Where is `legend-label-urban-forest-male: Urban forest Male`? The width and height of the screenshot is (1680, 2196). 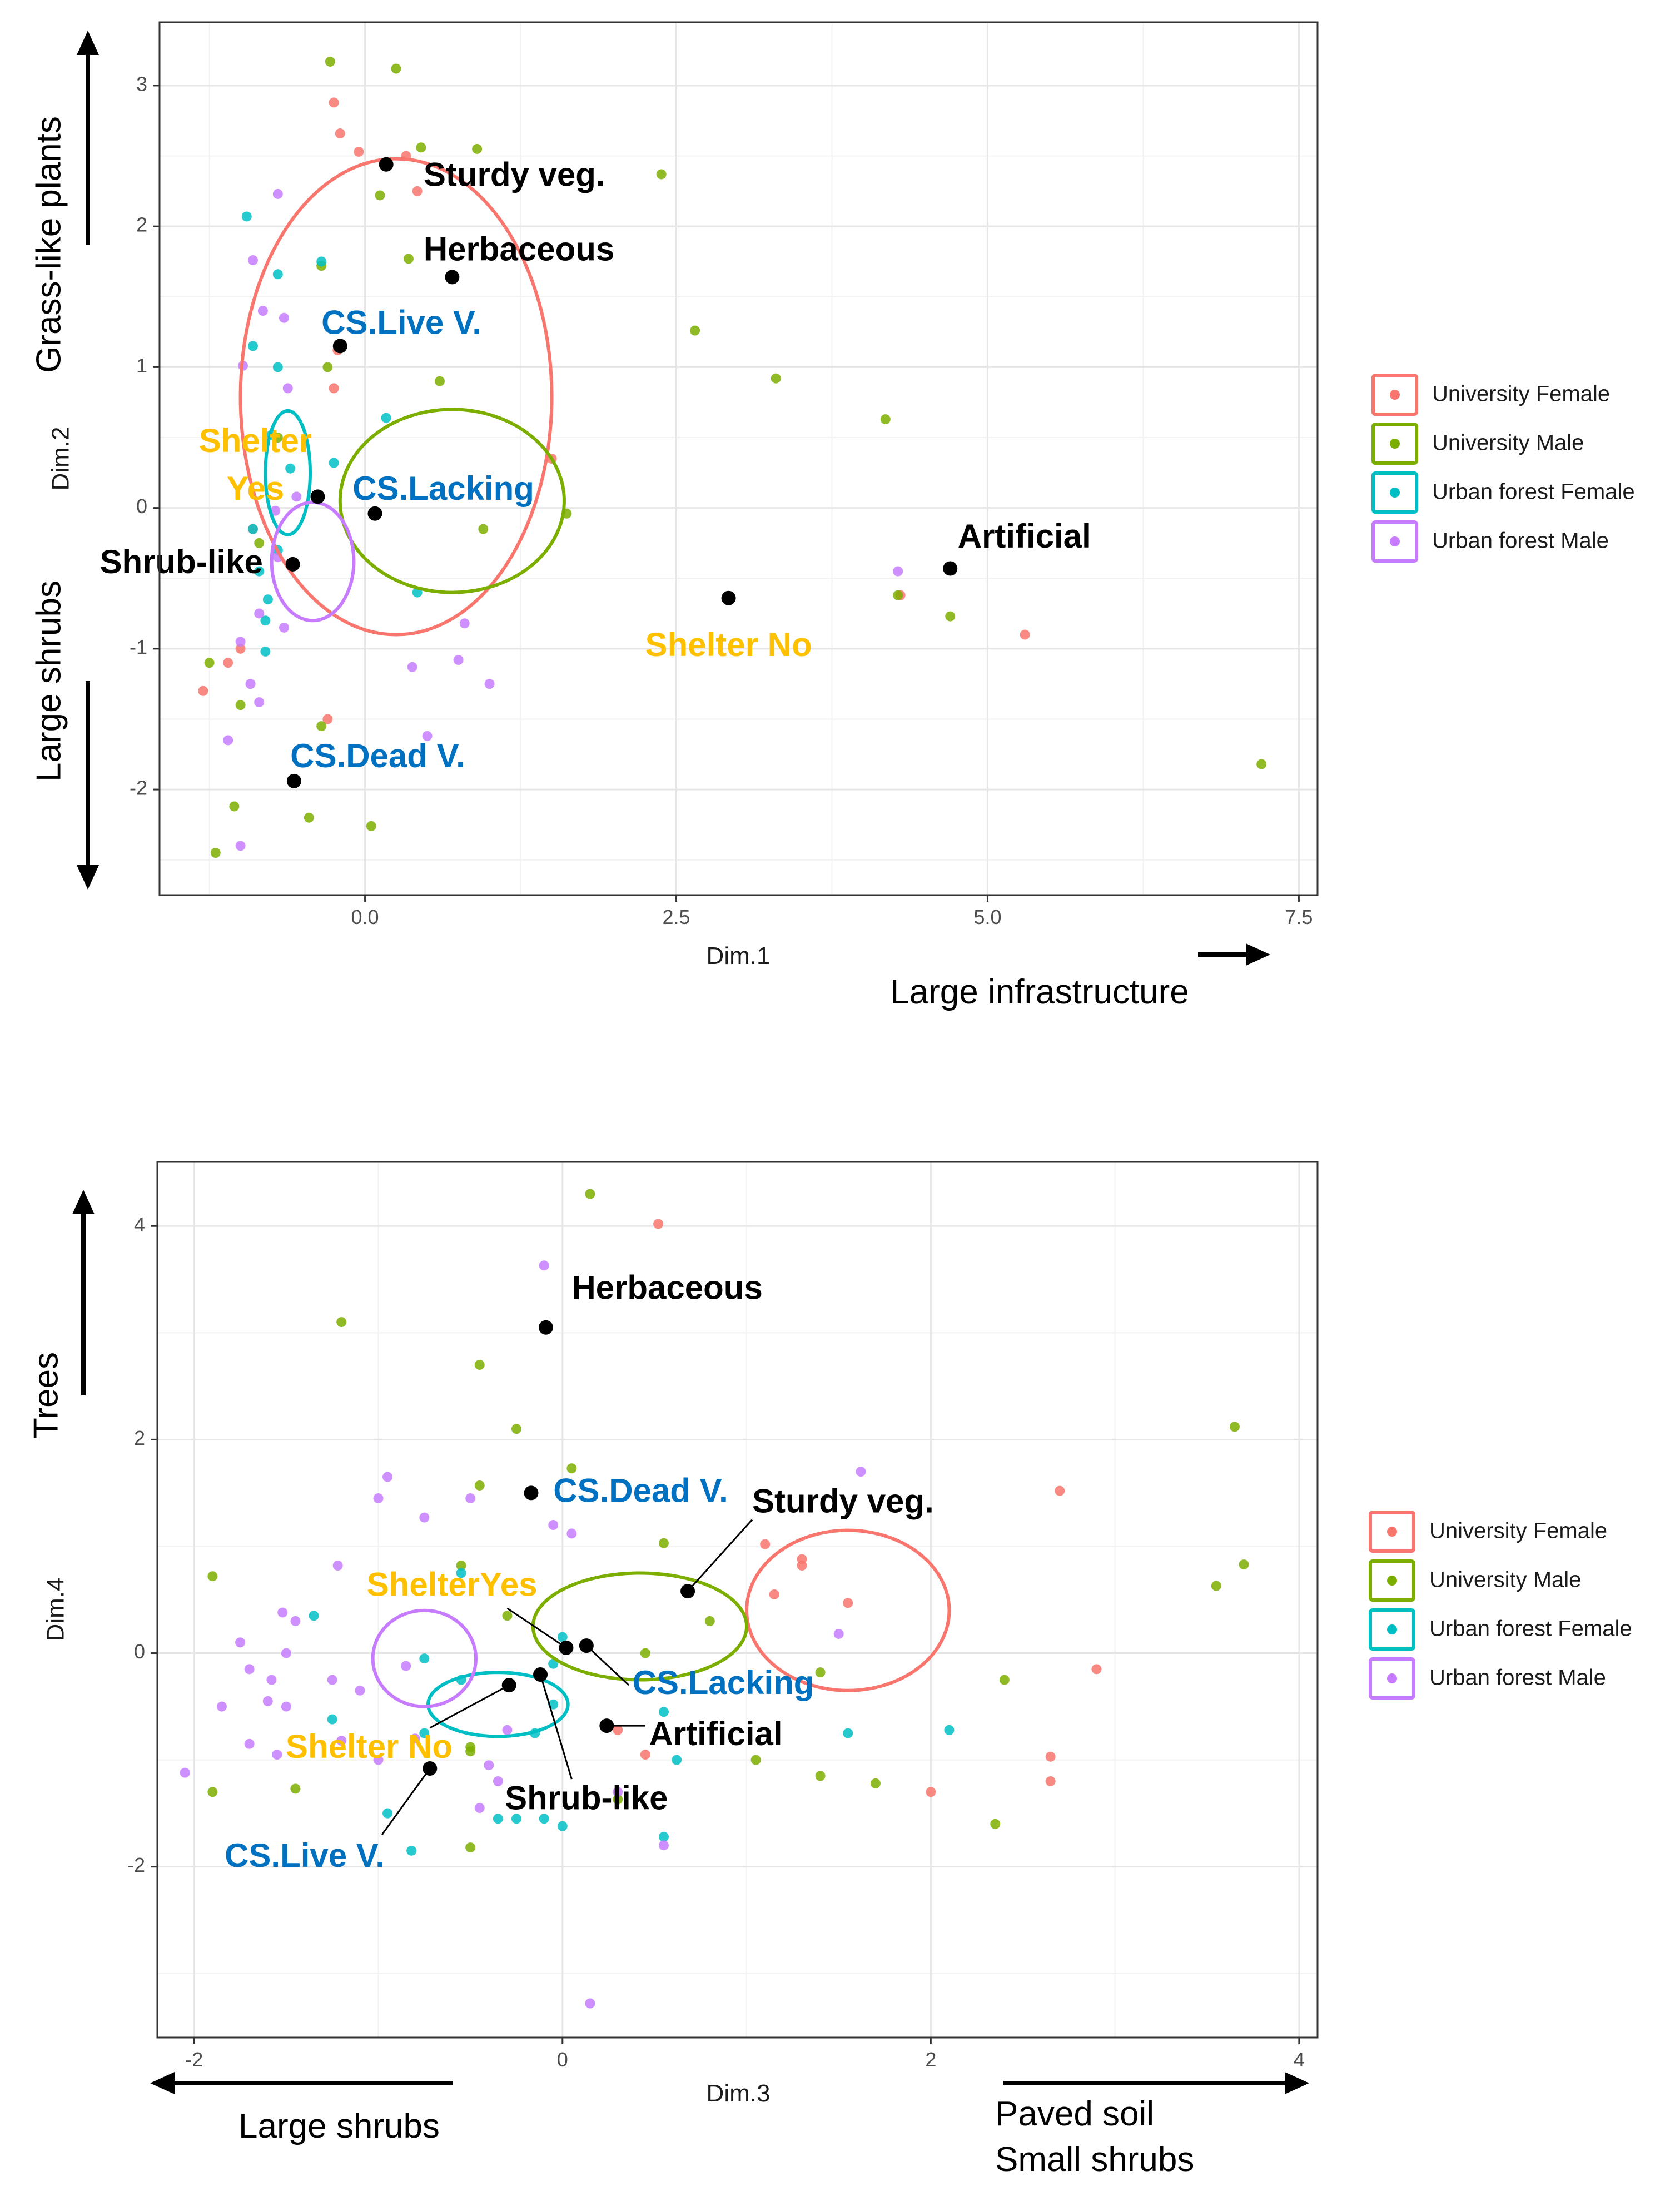 legend-label-urban-forest-male: Urban forest Male is located at coordinates (1520, 541).